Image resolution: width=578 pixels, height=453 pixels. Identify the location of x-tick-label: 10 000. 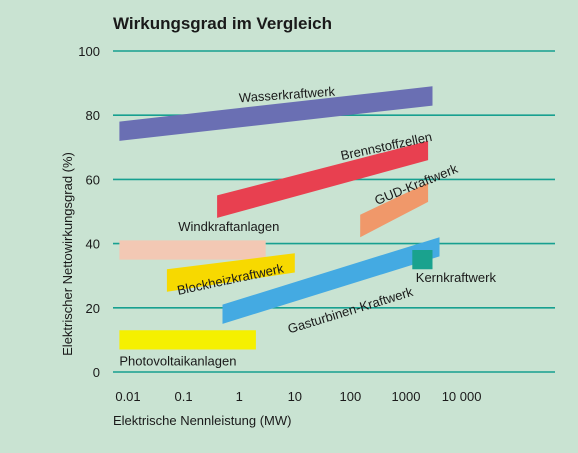
(462, 396).